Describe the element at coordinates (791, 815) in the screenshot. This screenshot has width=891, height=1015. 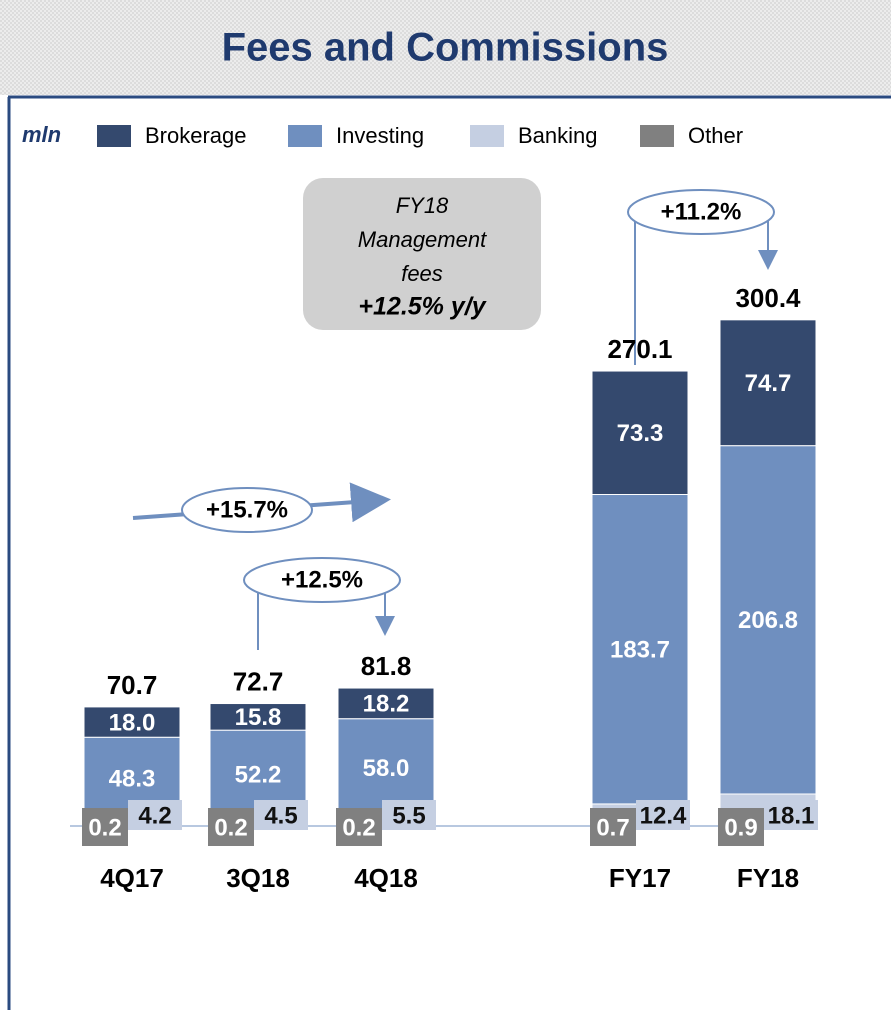
I see `value-label: 18.1` at that location.